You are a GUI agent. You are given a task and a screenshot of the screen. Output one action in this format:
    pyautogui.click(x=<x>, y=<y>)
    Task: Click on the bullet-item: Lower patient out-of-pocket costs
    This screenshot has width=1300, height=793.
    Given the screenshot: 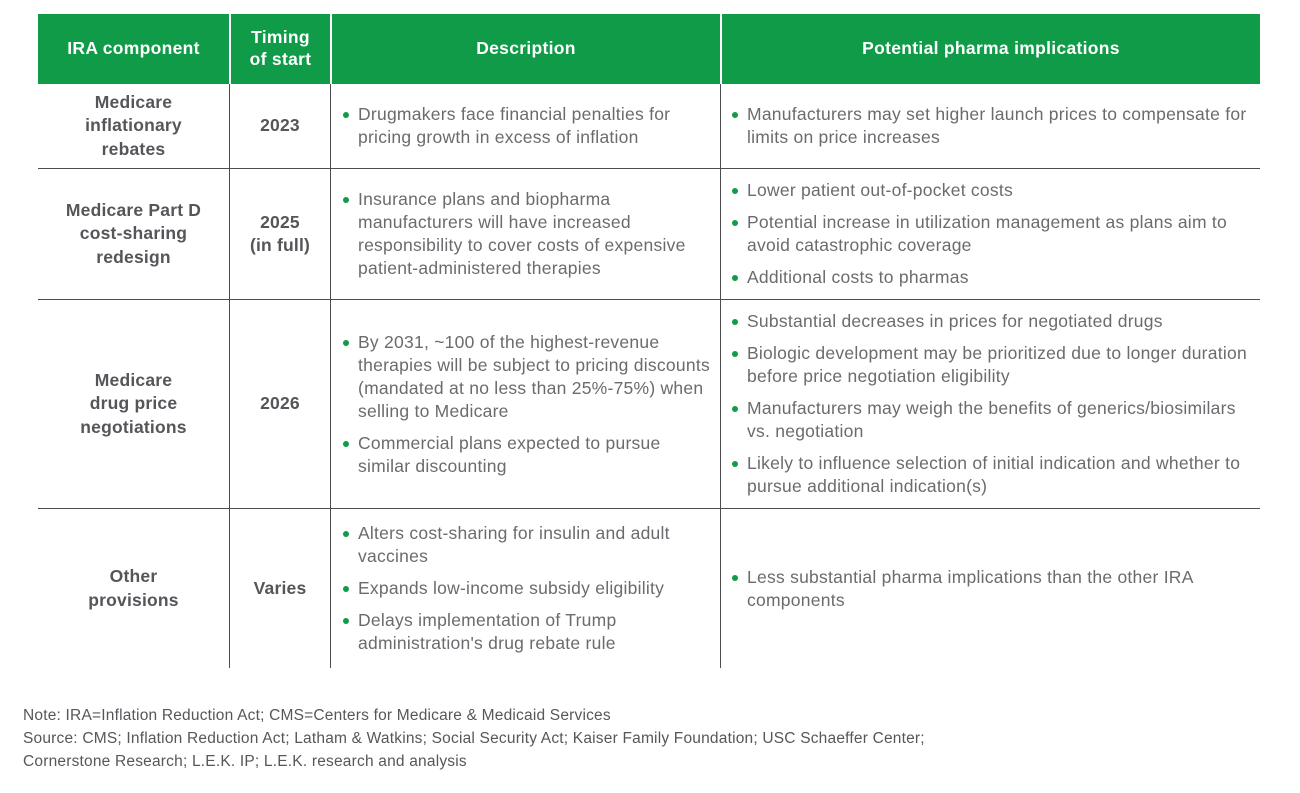 What is the action you would take?
    pyautogui.click(x=994, y=190)
    